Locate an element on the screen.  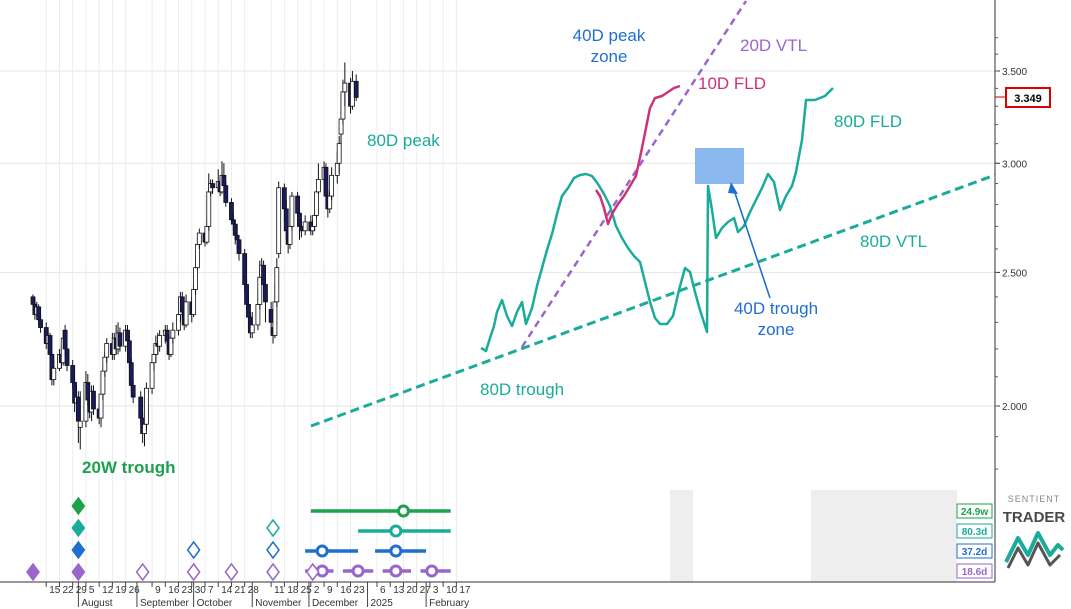
cycle-label: 24.9w is located at coordinates (974, 512).